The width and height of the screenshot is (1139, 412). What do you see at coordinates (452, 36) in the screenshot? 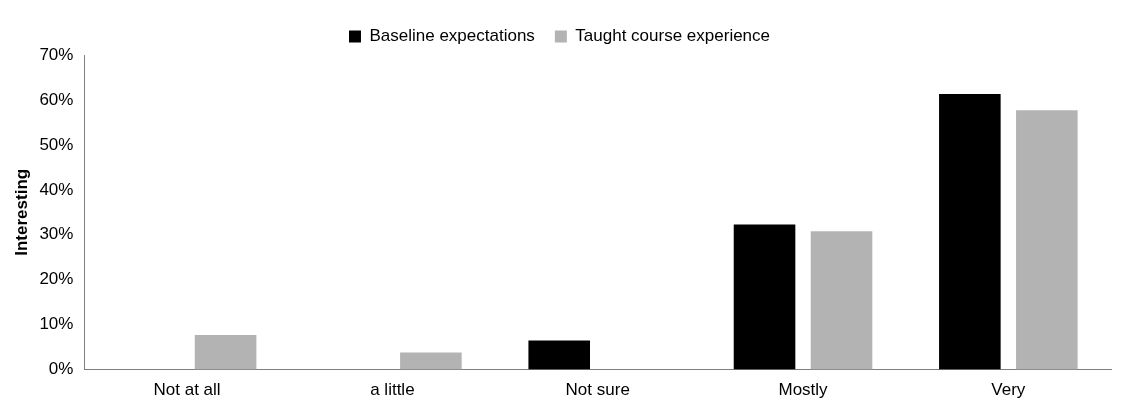
I see `legend-label: Baseline expectations` at bounding box center [452, 36].